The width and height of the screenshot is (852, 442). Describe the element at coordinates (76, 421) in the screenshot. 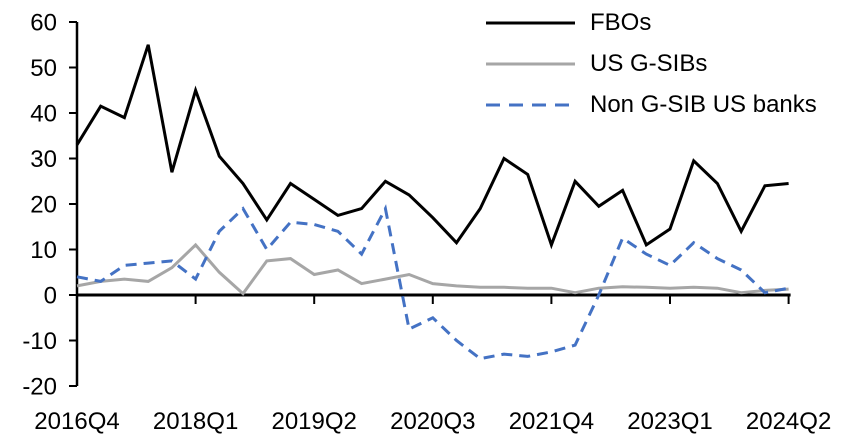

I see `x-tick-label: 2016Q4` at that location.